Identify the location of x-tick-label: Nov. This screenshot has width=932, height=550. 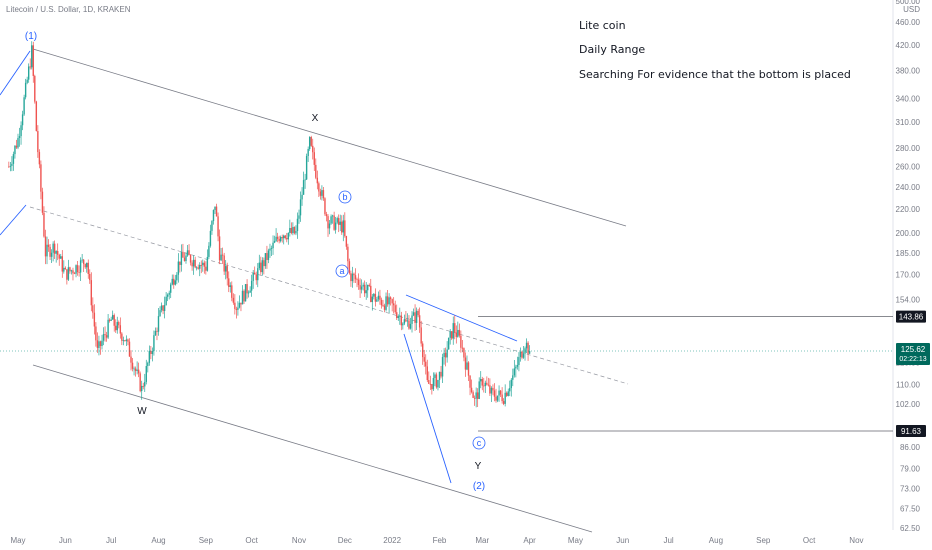
(856, 540).